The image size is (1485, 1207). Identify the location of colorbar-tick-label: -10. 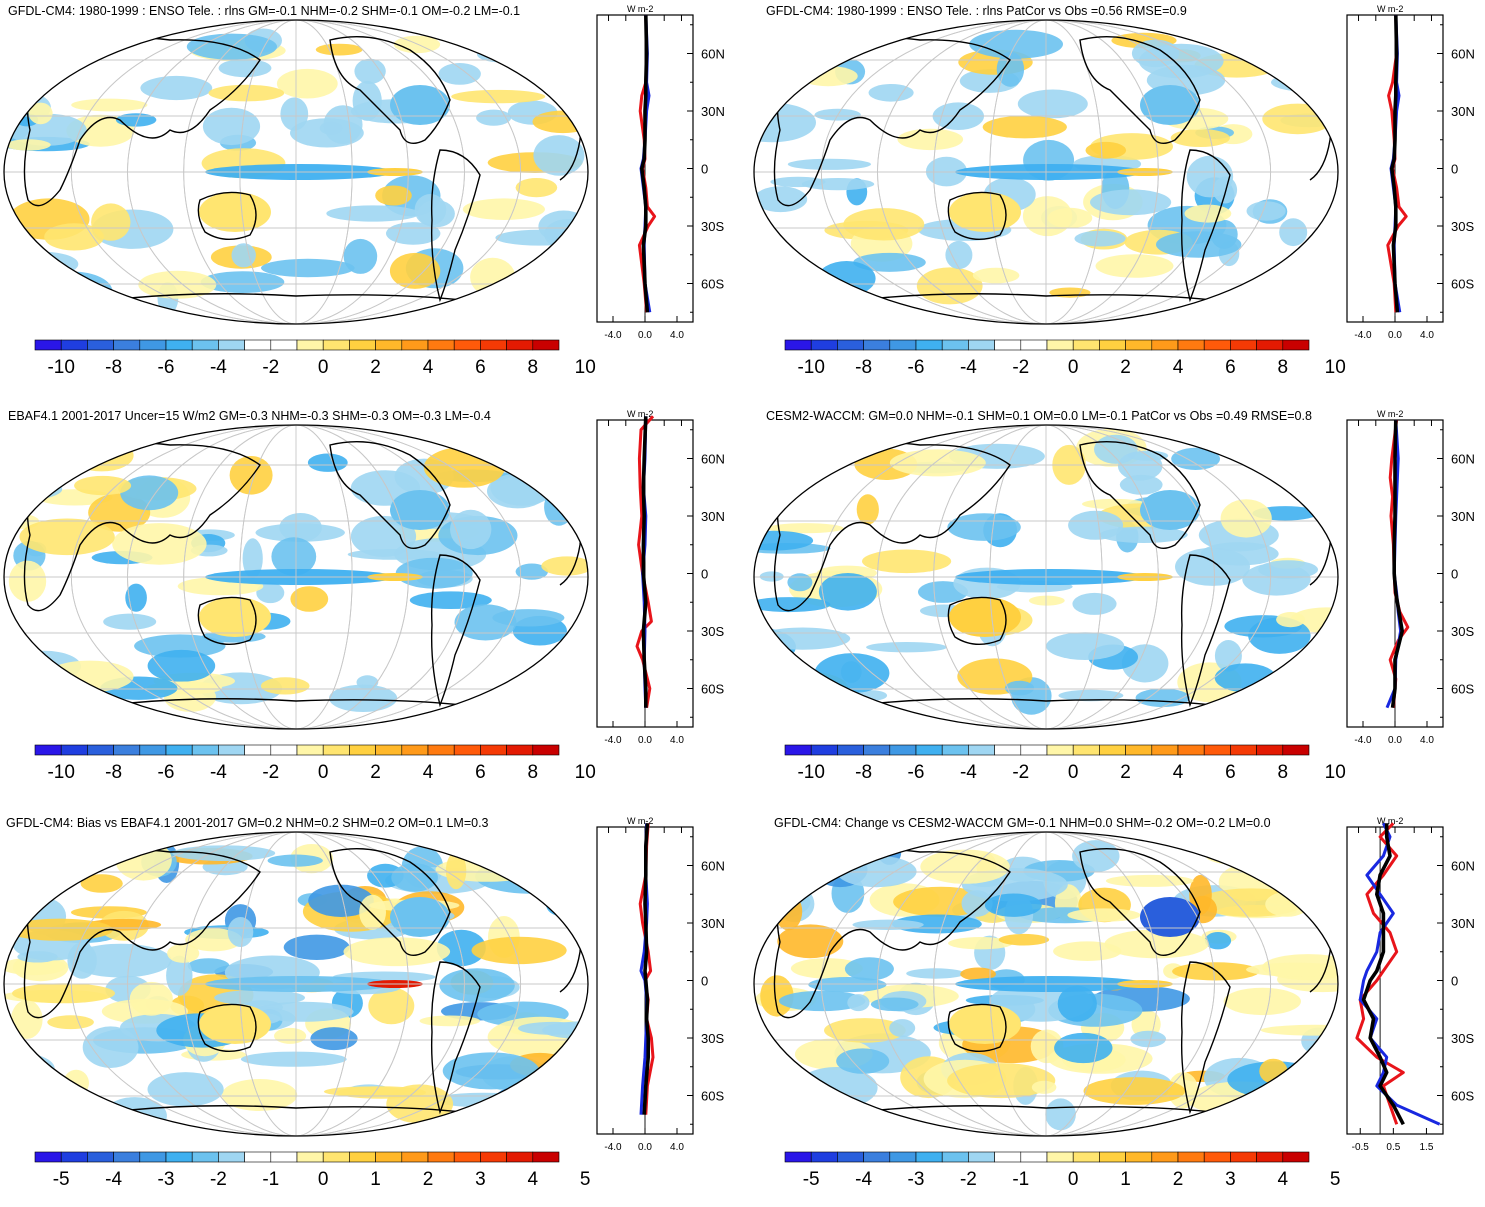
(810, 367).